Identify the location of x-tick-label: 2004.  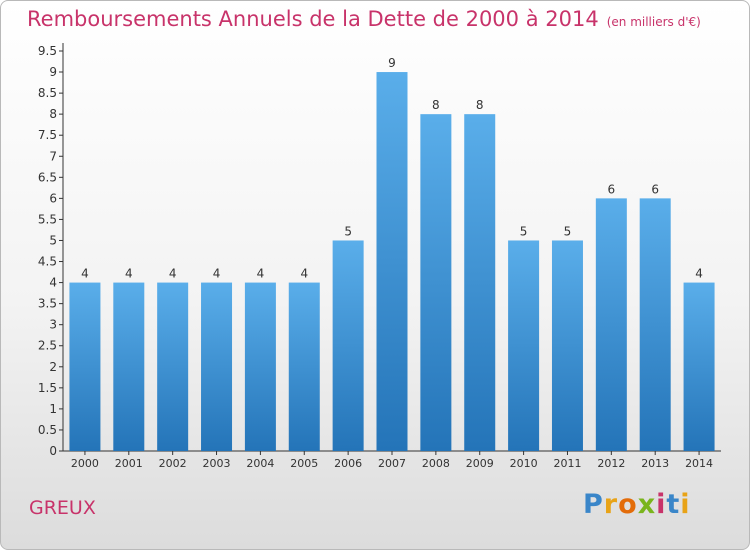
(260, 463).